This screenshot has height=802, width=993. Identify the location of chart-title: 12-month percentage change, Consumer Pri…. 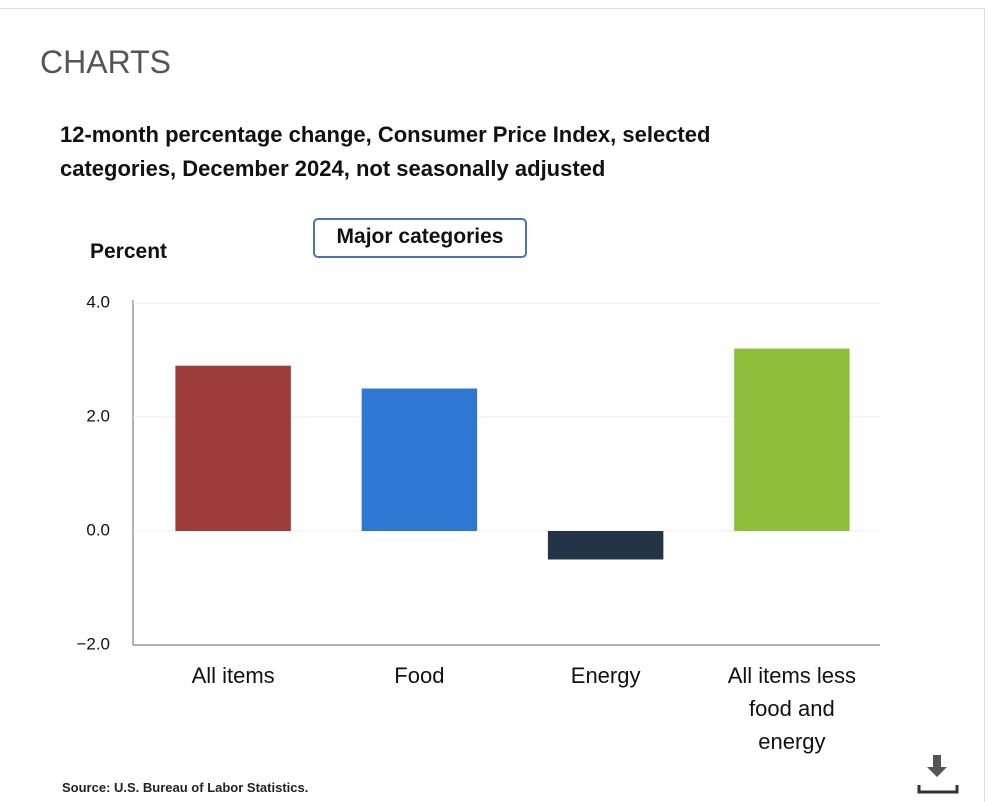
(385, 151).